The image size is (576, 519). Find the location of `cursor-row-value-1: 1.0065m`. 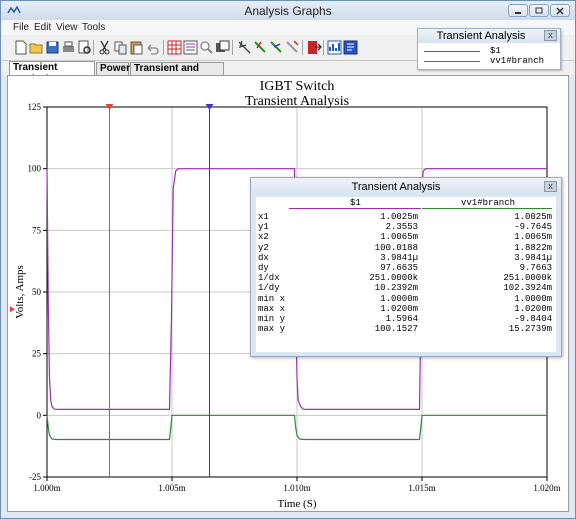

cursor-row-value-1: 1.0065m is located at coordinates (399, 237).